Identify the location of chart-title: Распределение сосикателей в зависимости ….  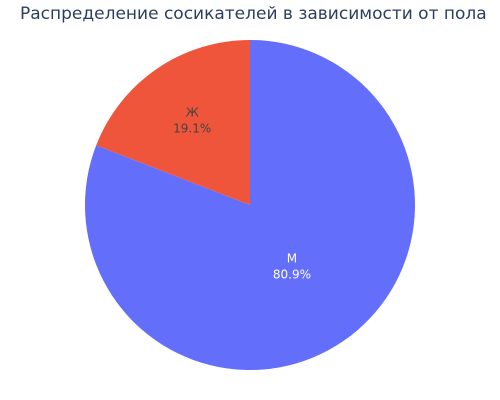
(253, 14).